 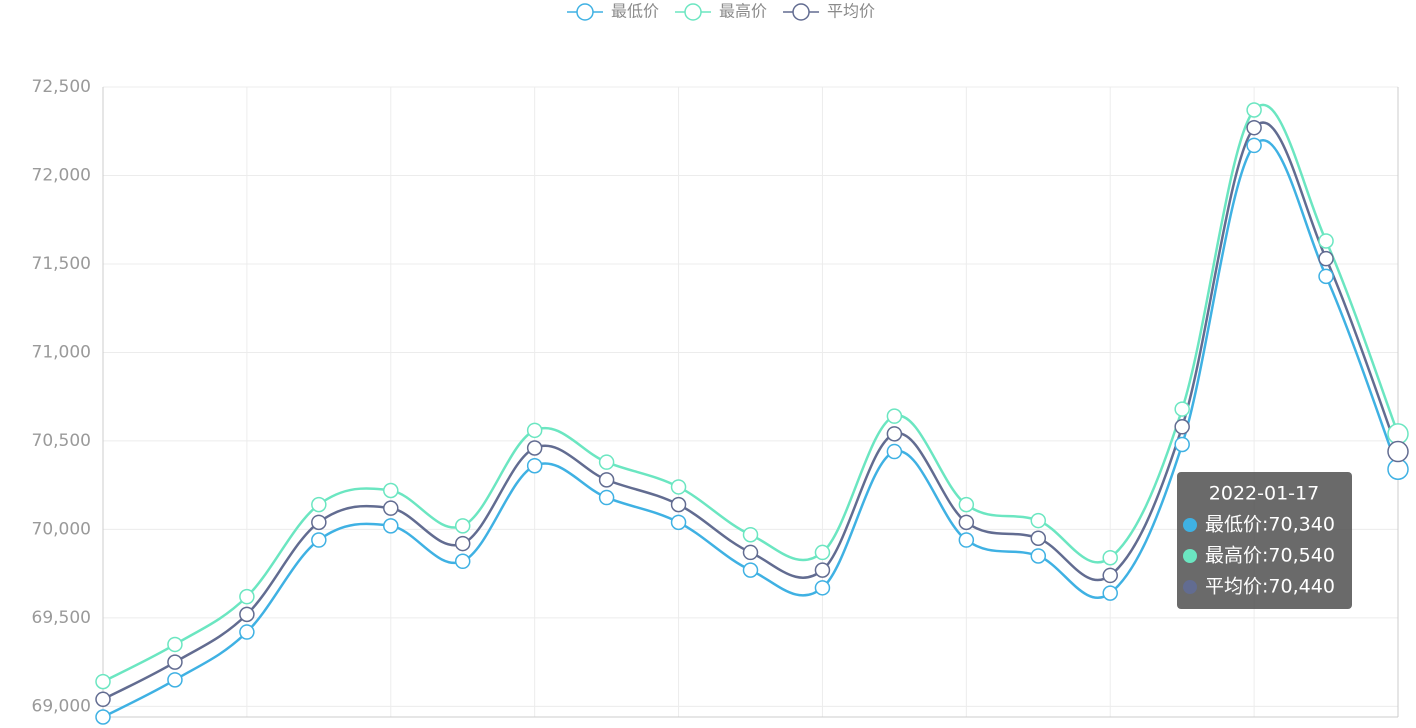 I want to click on tooltip-name: 最低价, so click(x=1233, y=525).